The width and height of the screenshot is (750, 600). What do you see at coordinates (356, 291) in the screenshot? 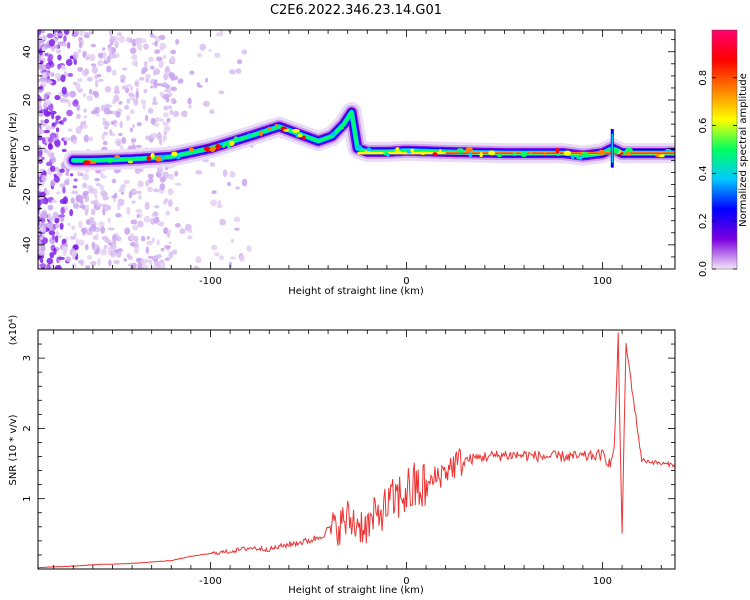
I see `spectrogram-x-label: Height of straight line (km)` at bounding box center [356, 291].